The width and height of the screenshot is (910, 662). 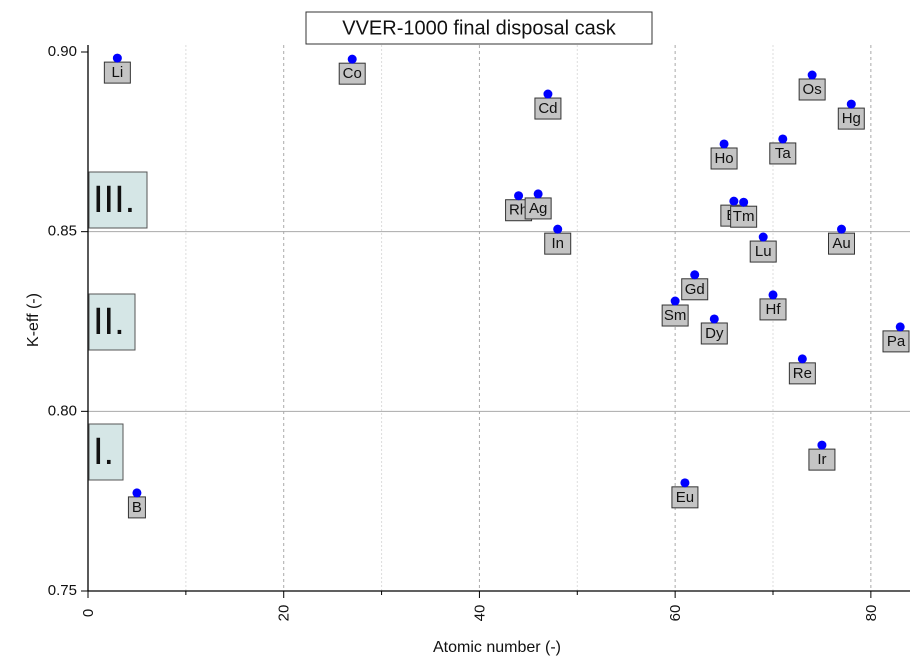 What do you see at coordinates (744, 216) in the screenshot?
I see `point-label: Tm` at bounding box center [744, 216].